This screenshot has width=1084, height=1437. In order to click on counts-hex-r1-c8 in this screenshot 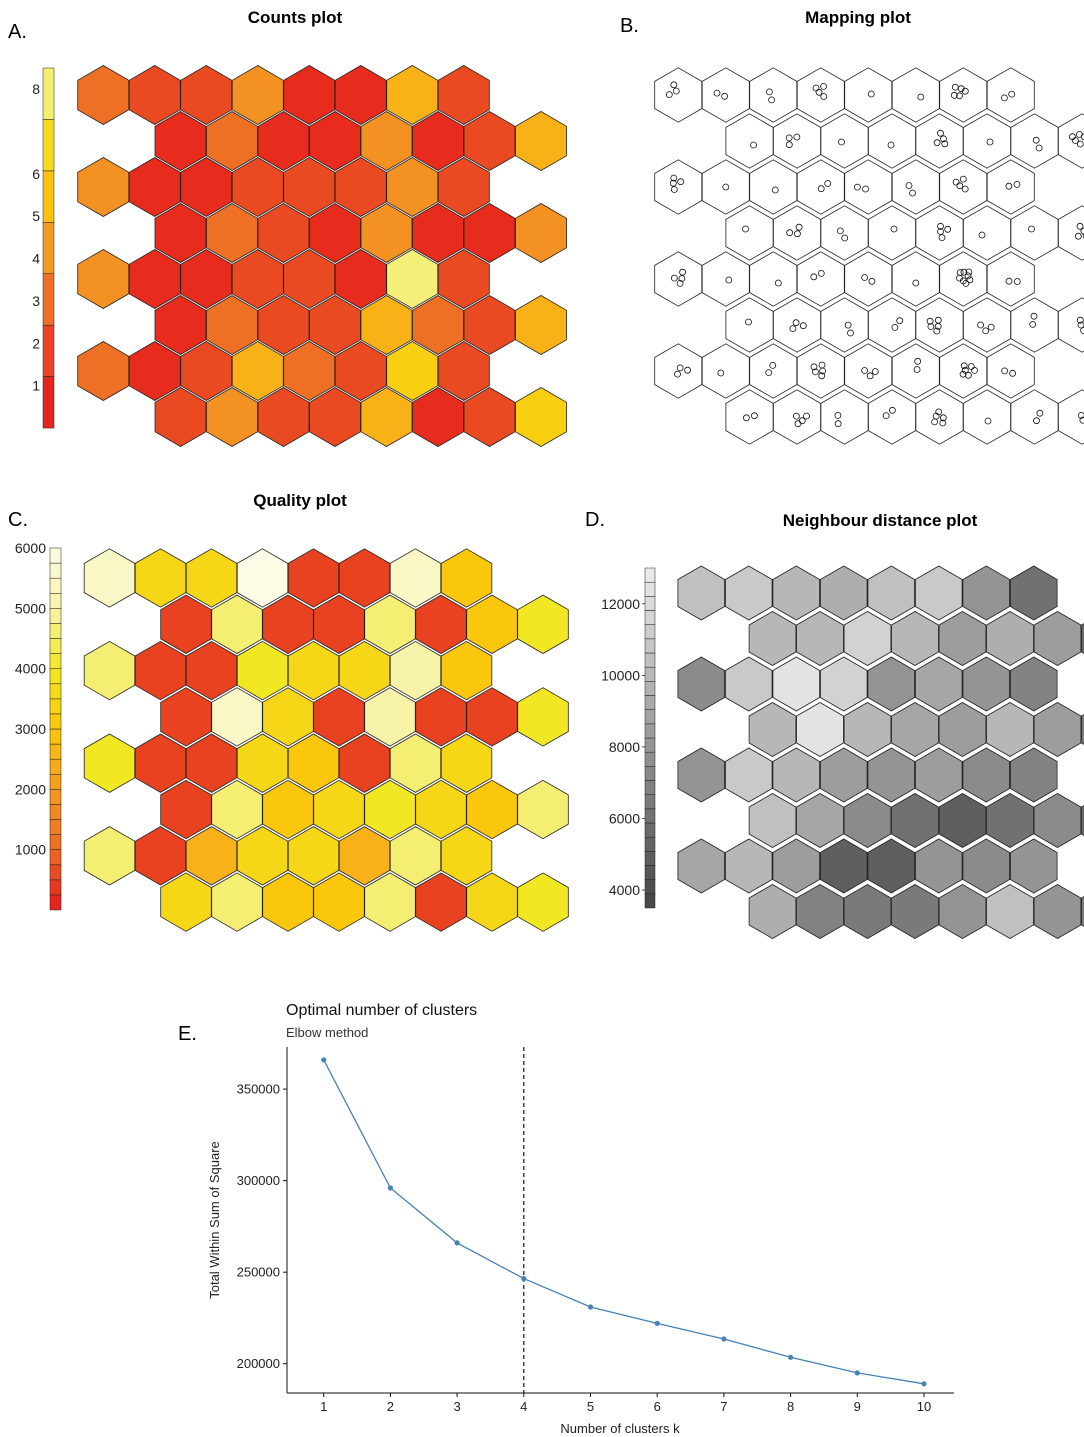, I will do `click(463, 95)`.